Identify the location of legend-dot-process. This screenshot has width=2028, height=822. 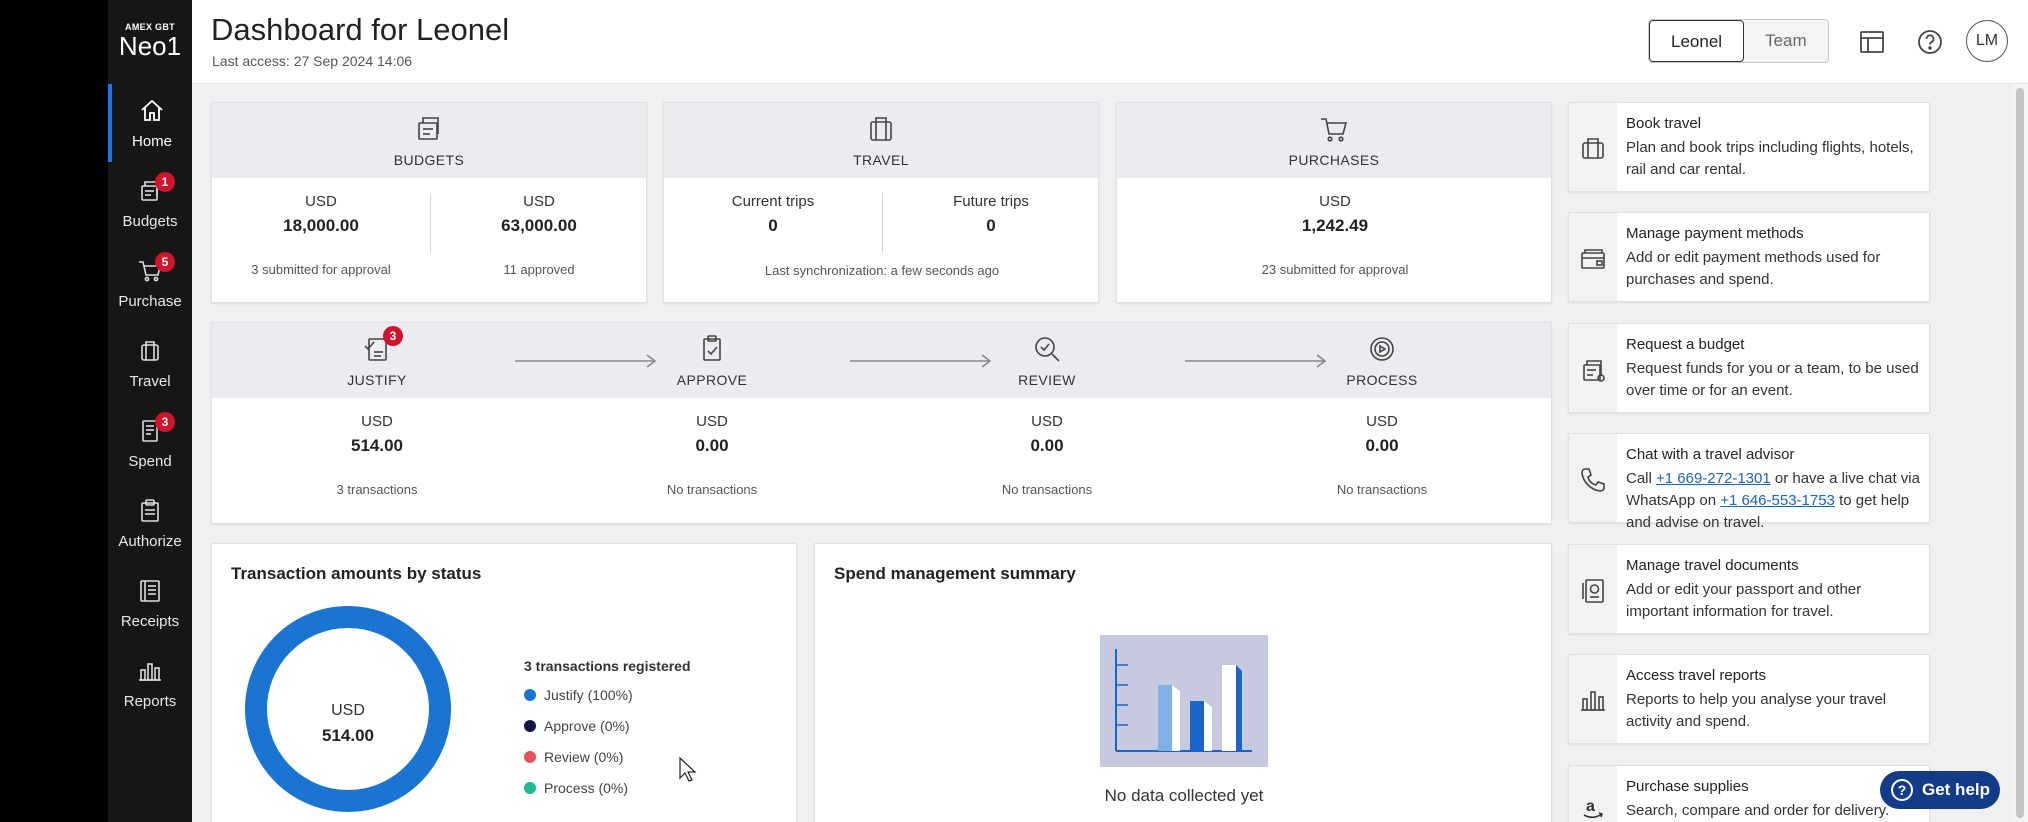
(530, 788).